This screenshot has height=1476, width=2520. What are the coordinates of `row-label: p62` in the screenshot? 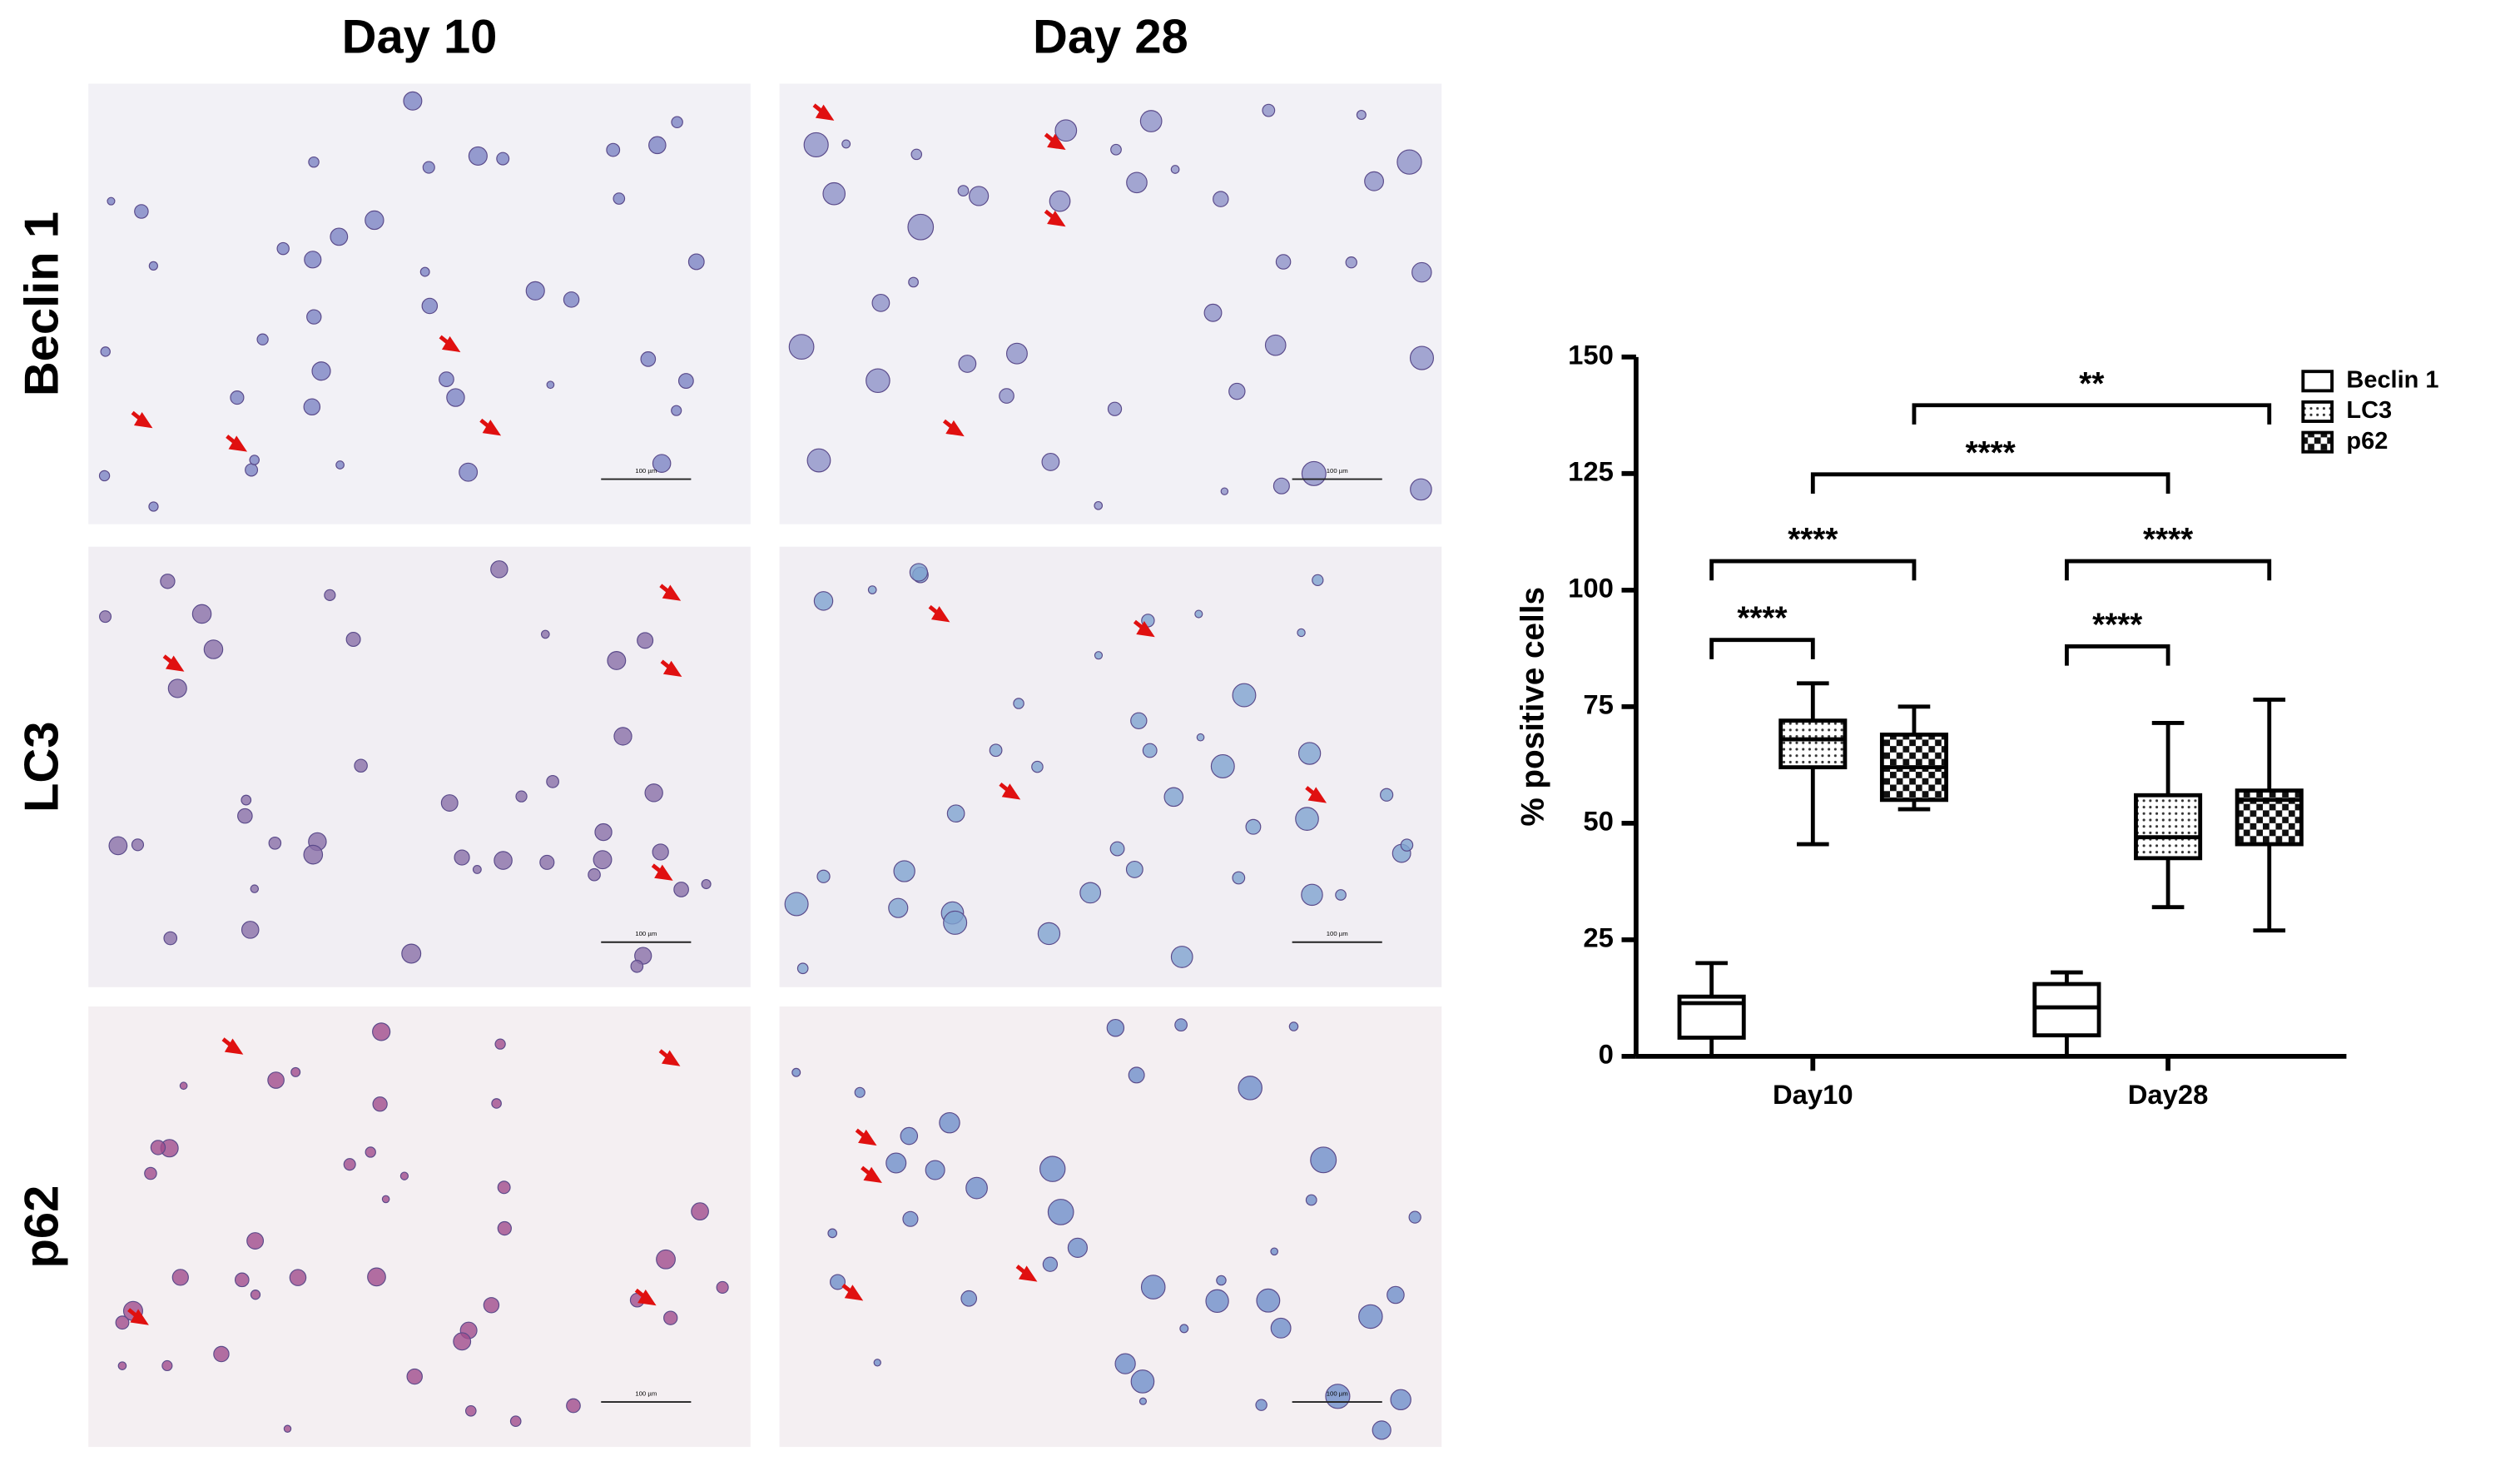 It's located at (41, 1227).